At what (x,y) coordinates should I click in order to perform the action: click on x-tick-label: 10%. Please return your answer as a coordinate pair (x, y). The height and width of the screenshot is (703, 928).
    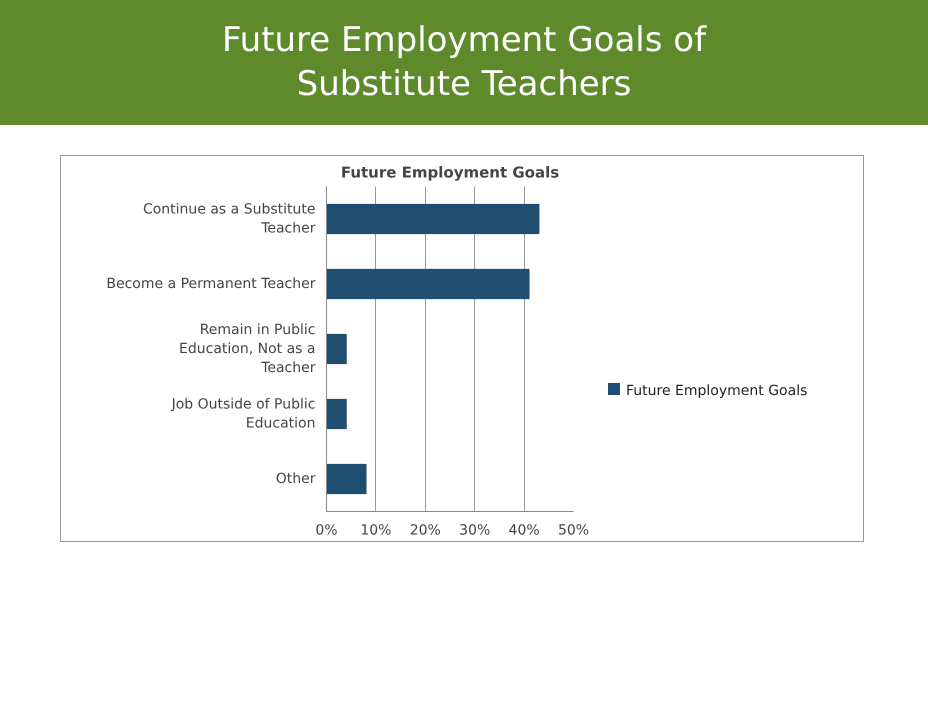
    Looking at the image, I should click on (376, 530).